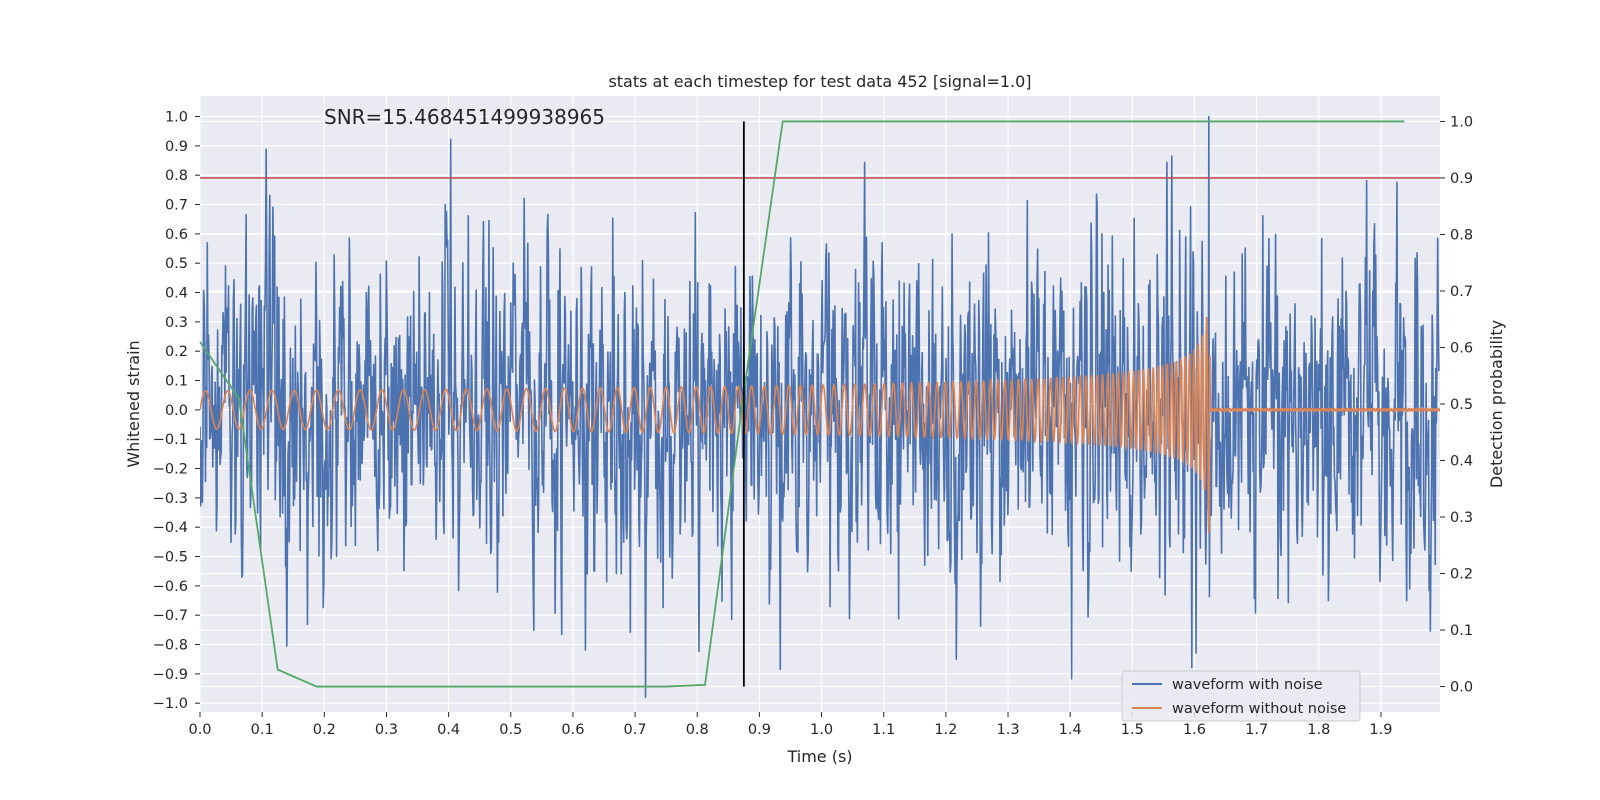 This screenshot has width=1600, height=800. I want to click on legend-label-clean: waveform without noise, so click(1259, 709).